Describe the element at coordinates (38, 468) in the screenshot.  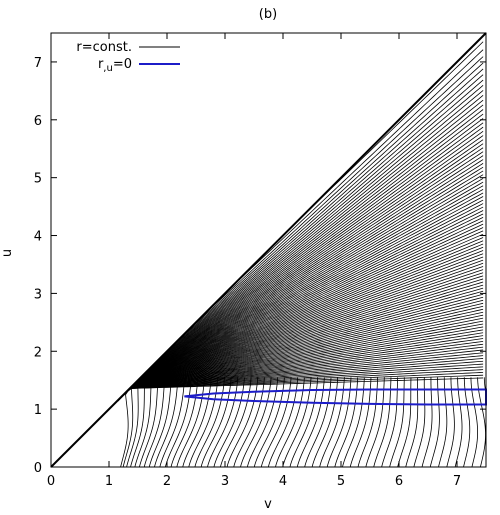
I see `y-tick-label: 0` at that location.